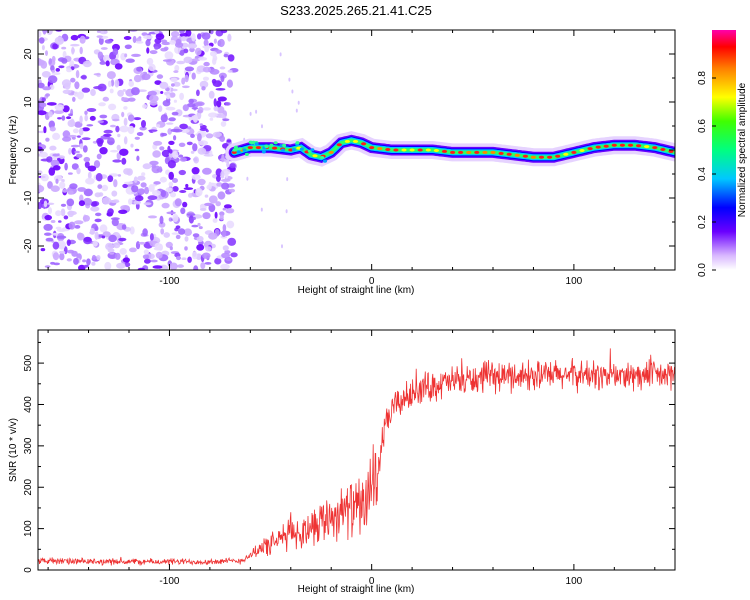  I want to click on y-tick-label: -10, so click(28, 197).